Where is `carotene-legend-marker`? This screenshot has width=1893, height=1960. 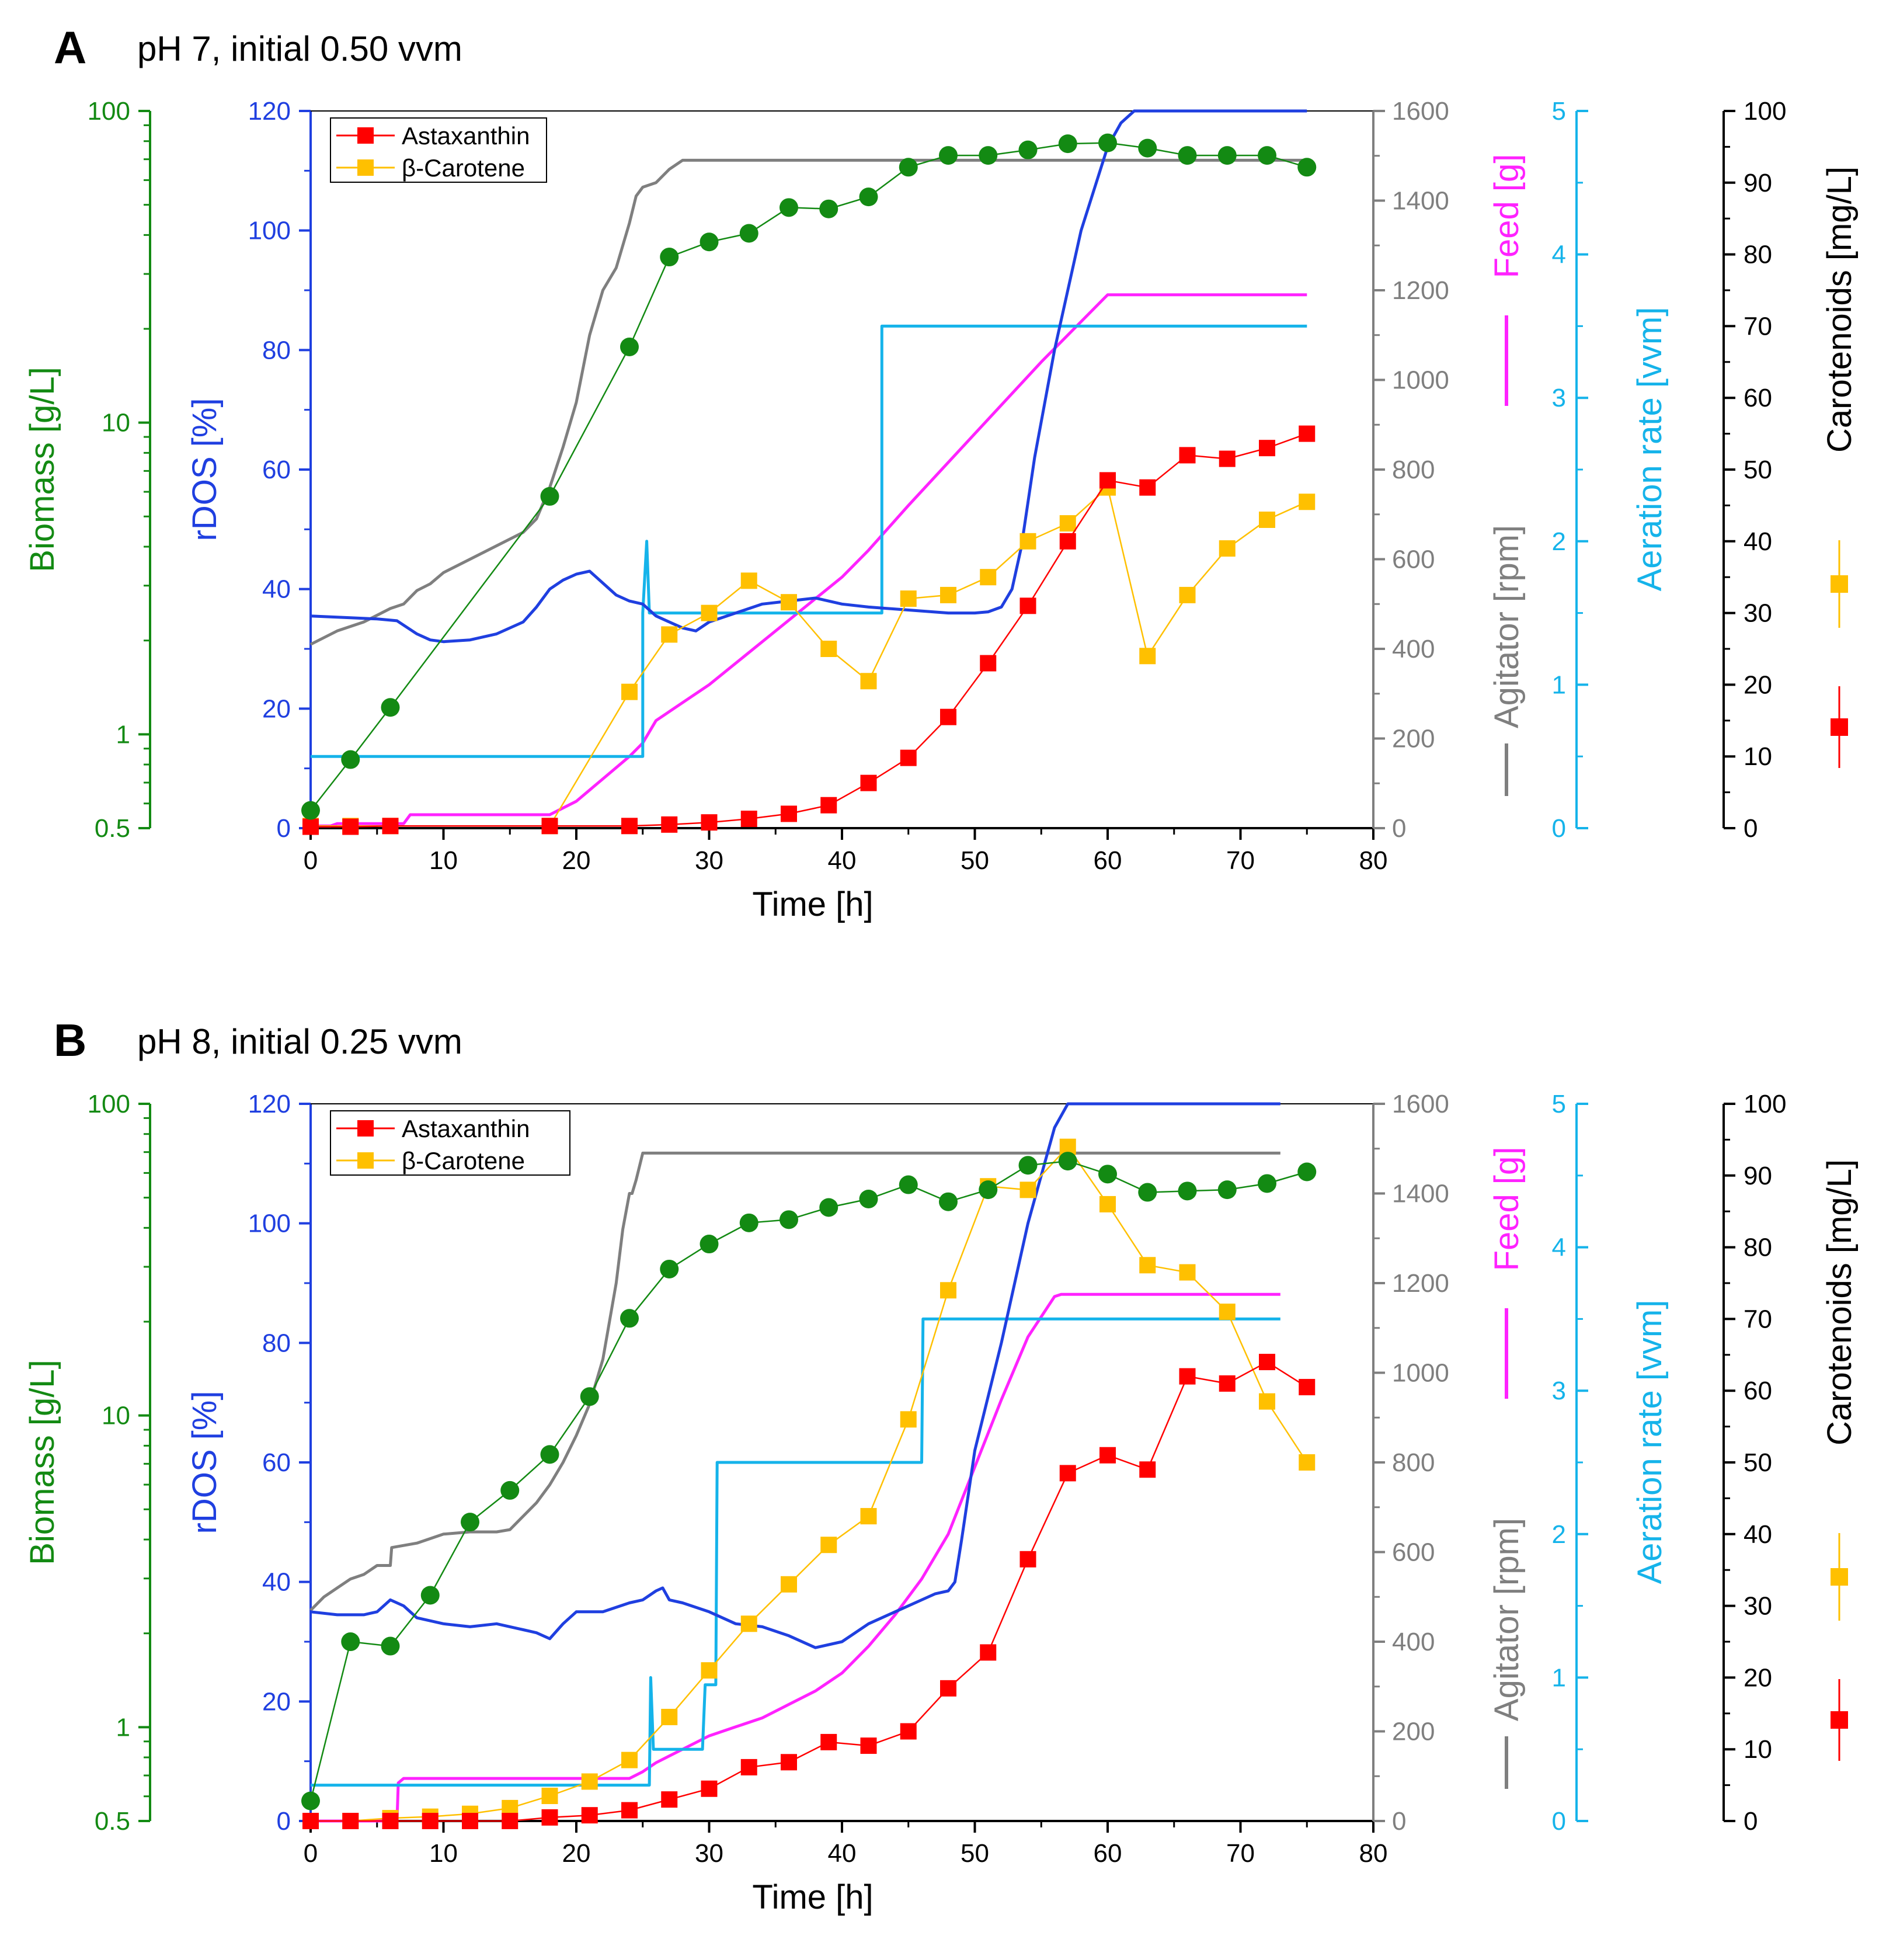 carotene-legend-marker is located at coordinates (1840, 584).